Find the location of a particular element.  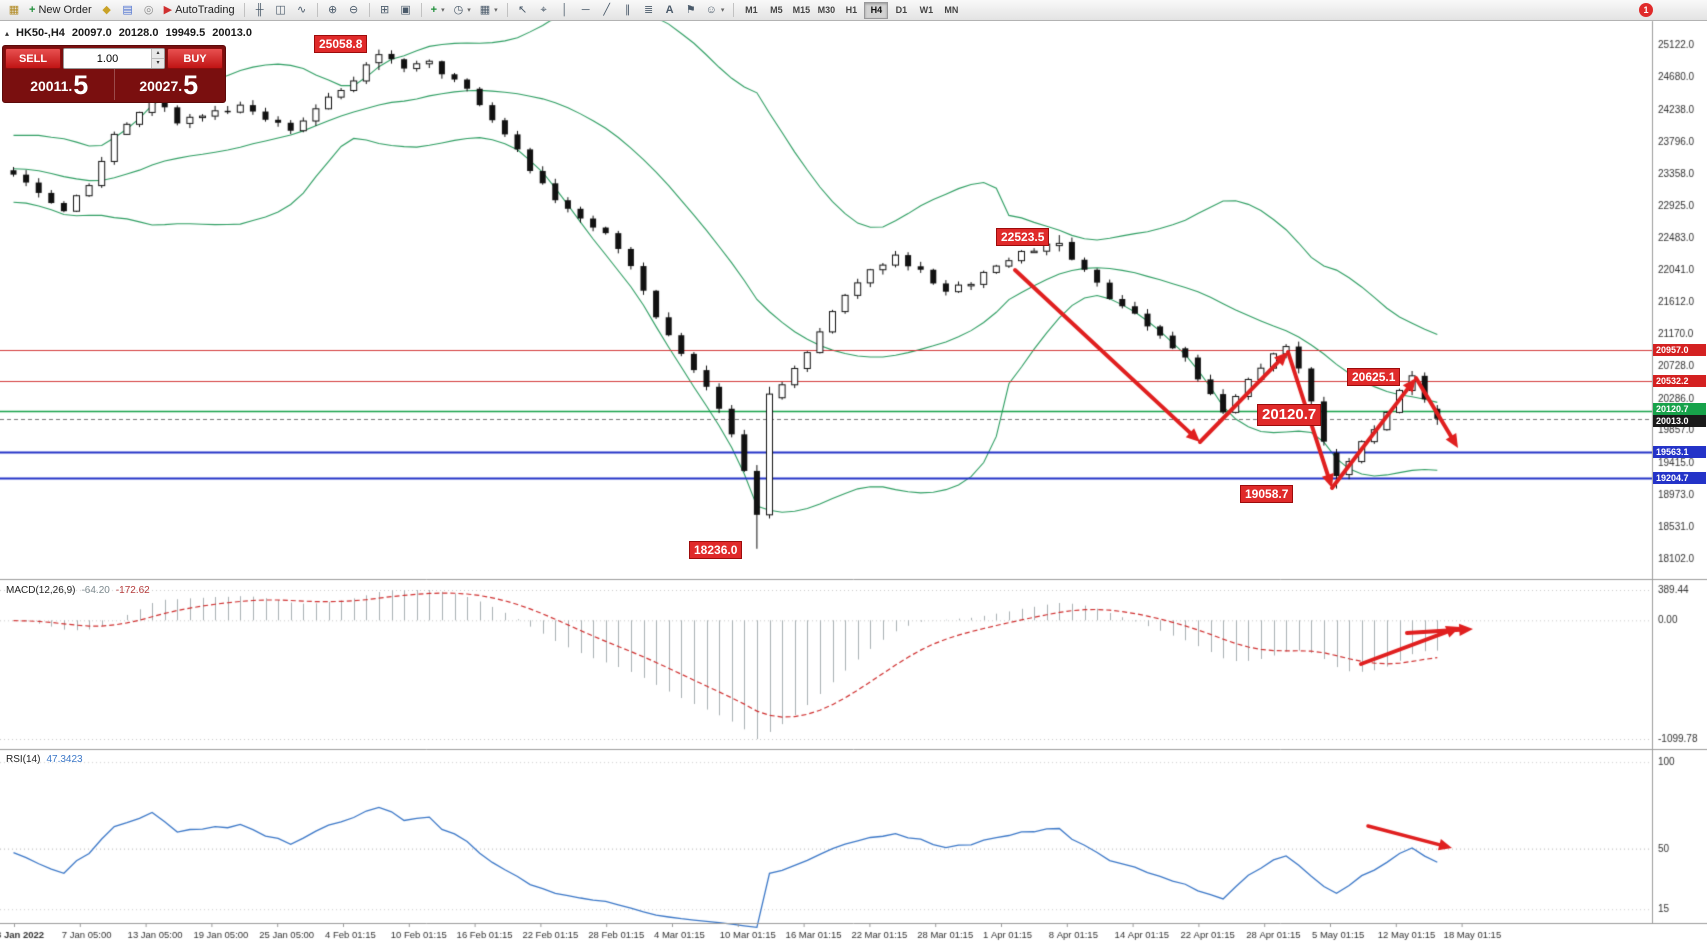

axis-price-tag: 19204.7 is located at coordinates (1679, 477).